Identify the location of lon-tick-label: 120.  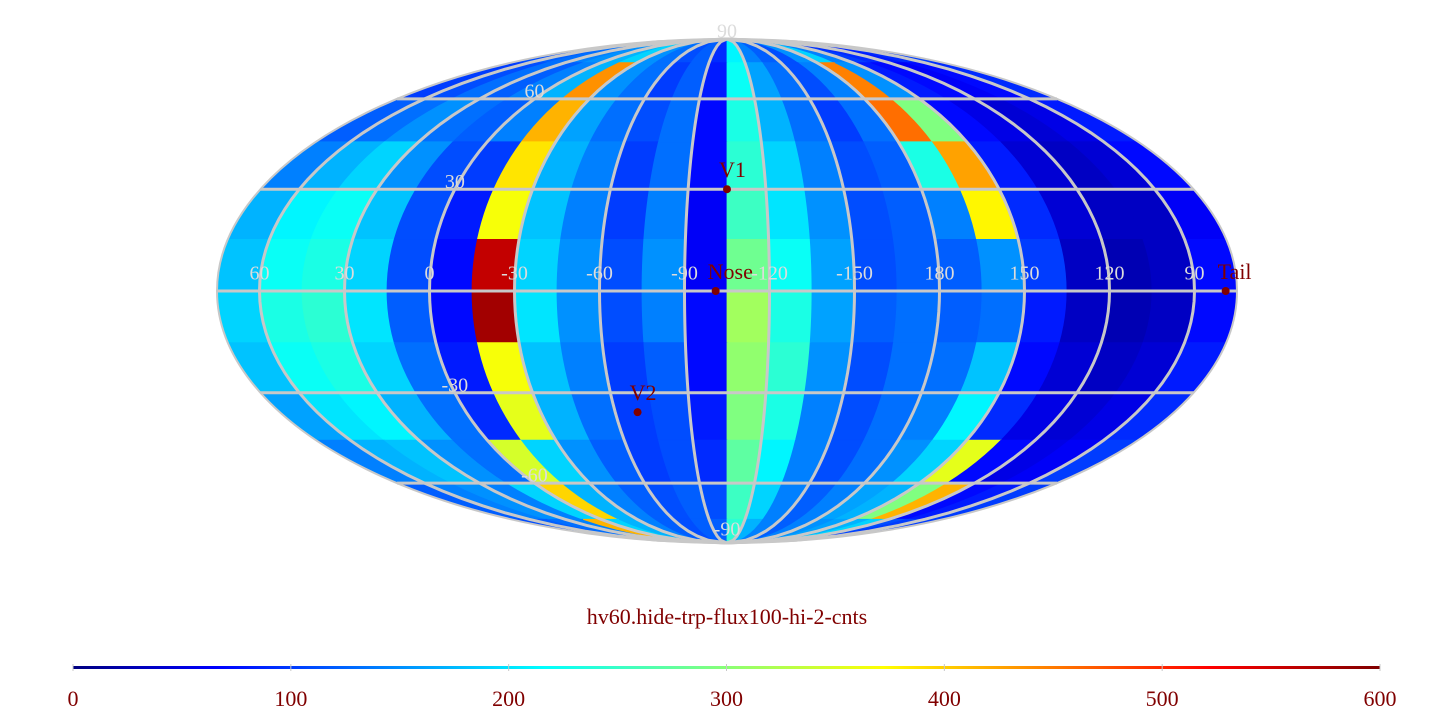
(1110, 274).